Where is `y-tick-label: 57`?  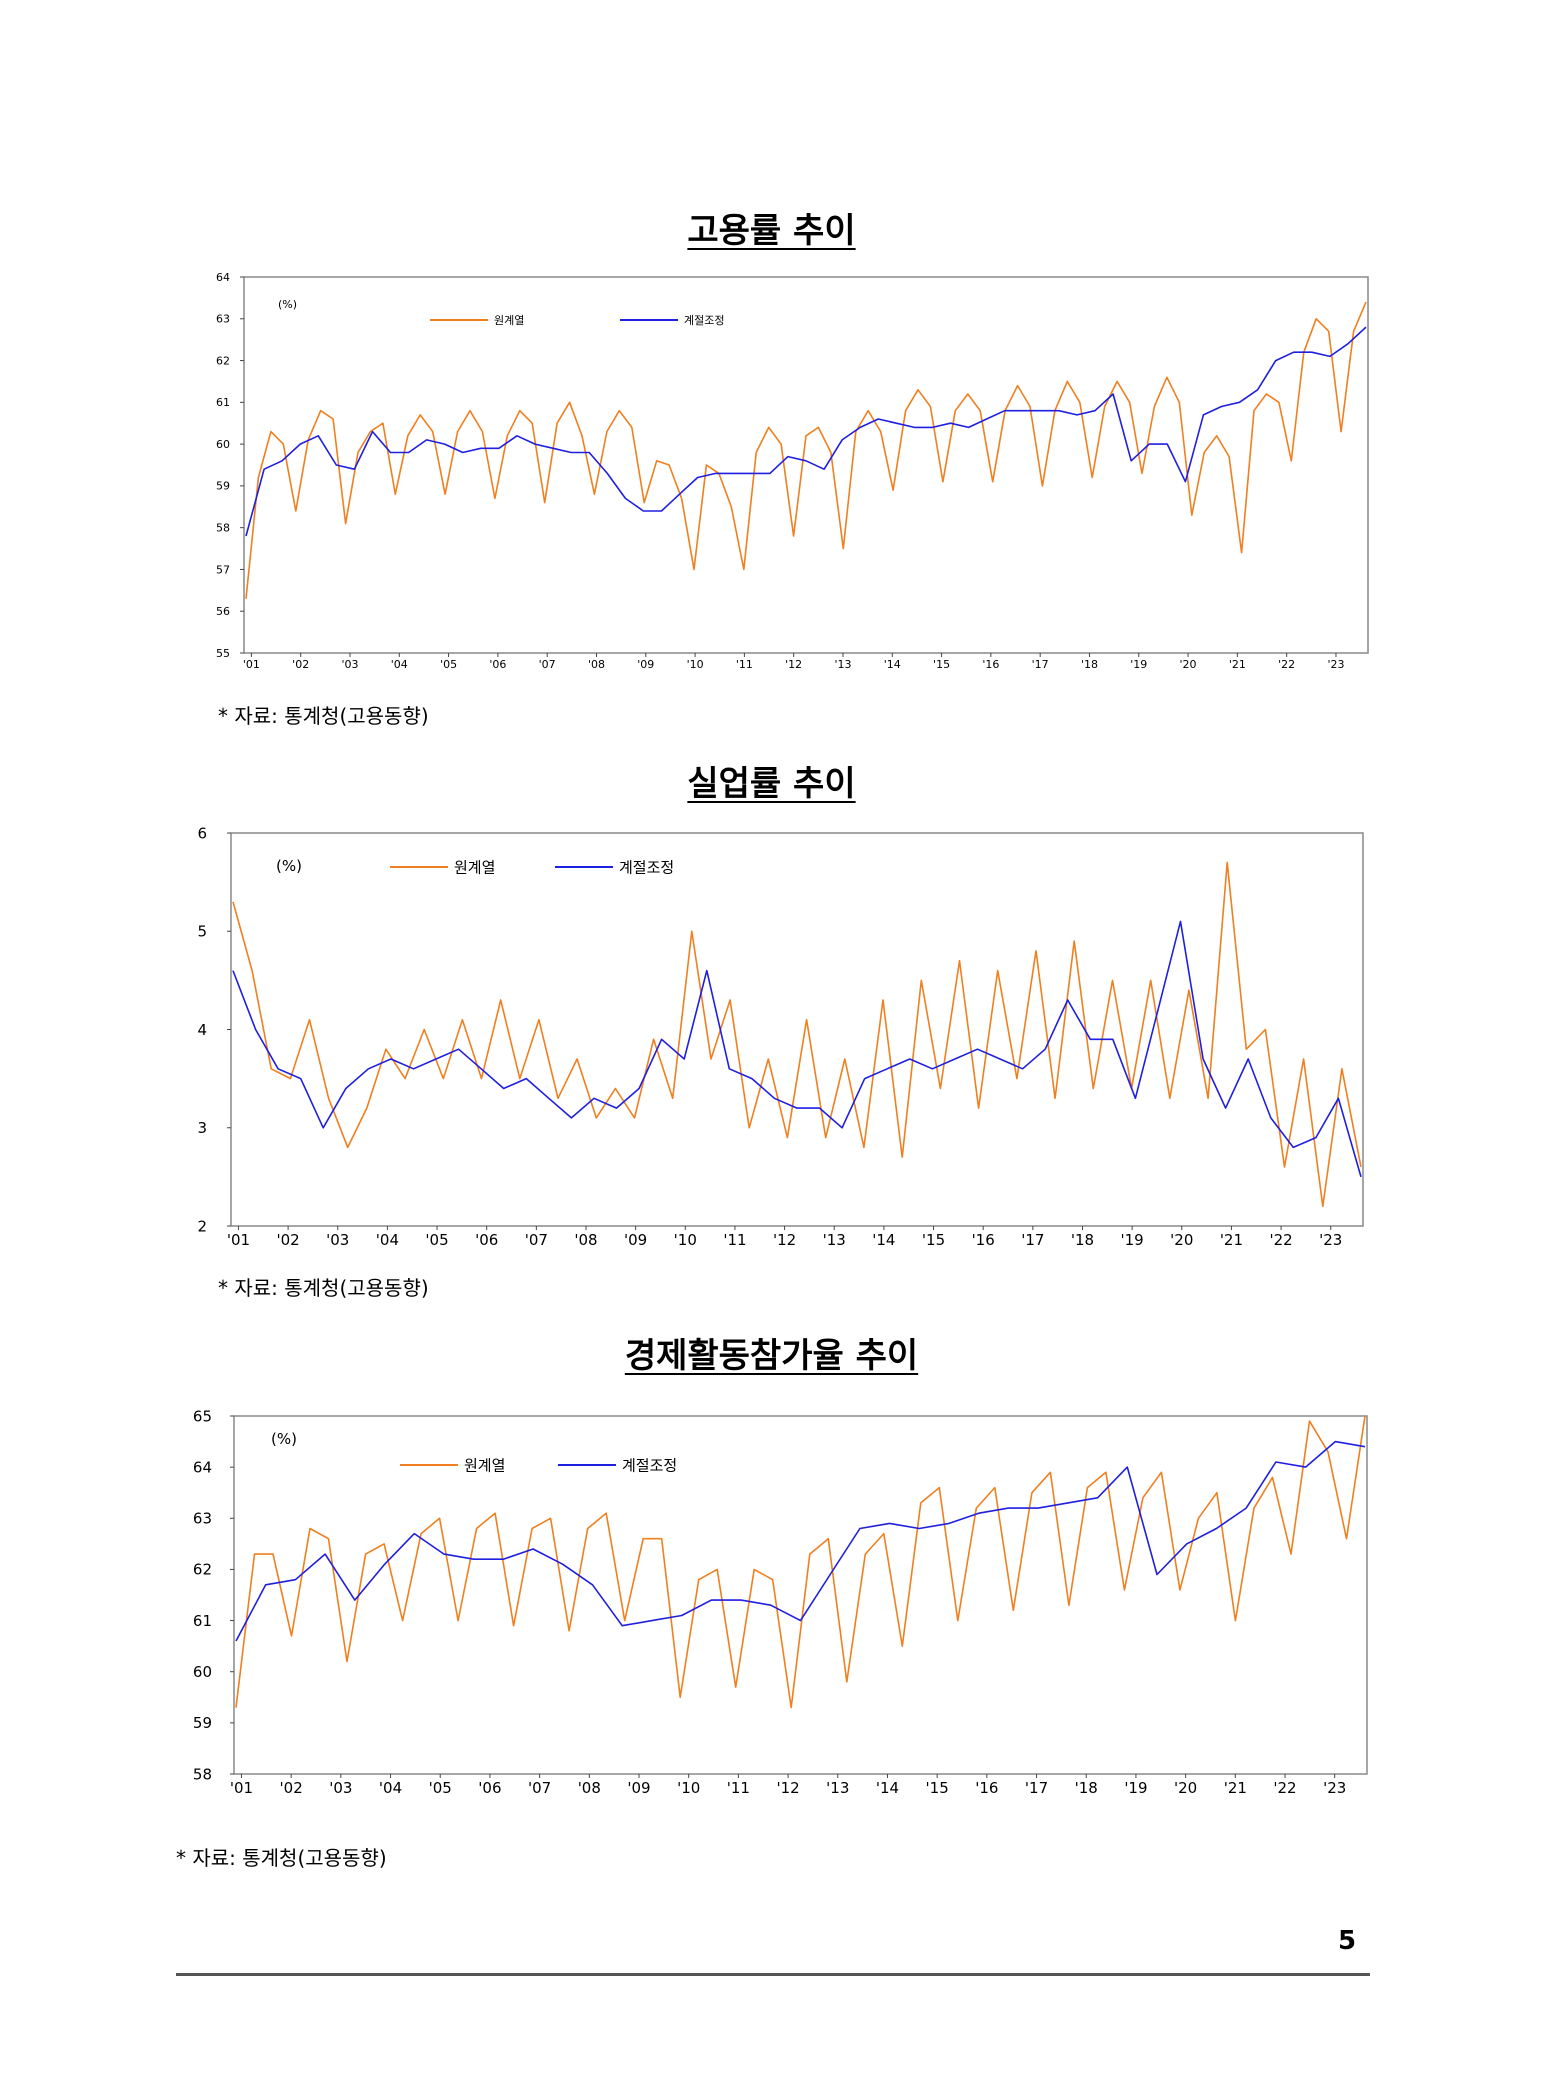 y-tick-label: 57 is located at coordinates (223, 569).